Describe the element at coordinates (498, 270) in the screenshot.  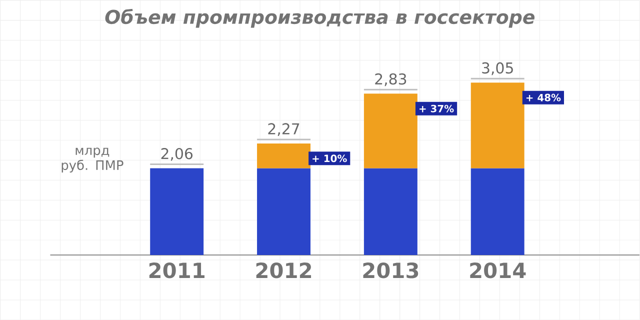
I see `x-tick-label: 2014` at that location.